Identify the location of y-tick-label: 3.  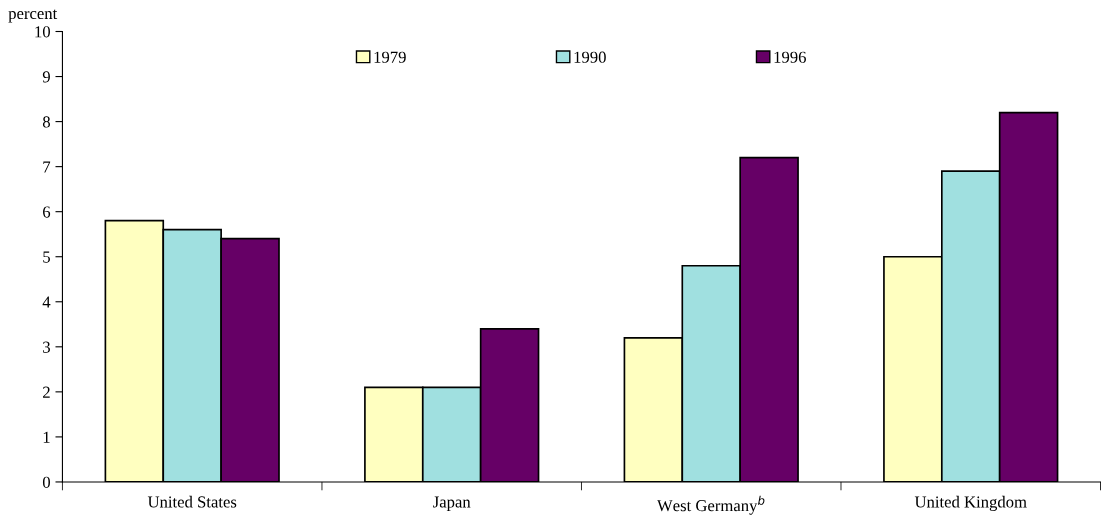
(46, 347).